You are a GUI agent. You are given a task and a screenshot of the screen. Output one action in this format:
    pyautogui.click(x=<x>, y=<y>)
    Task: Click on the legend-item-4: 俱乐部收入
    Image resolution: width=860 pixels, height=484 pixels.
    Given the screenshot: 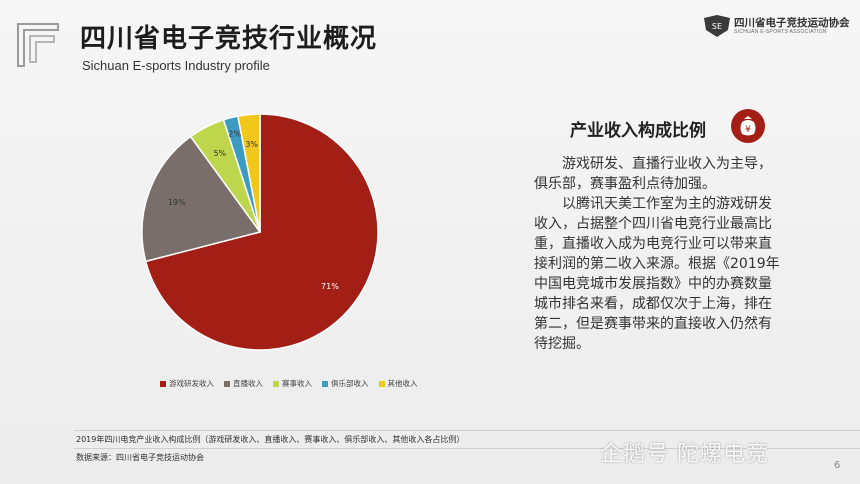 What is the action you would take?
    pyautogui.click(x=345, y=383)
    